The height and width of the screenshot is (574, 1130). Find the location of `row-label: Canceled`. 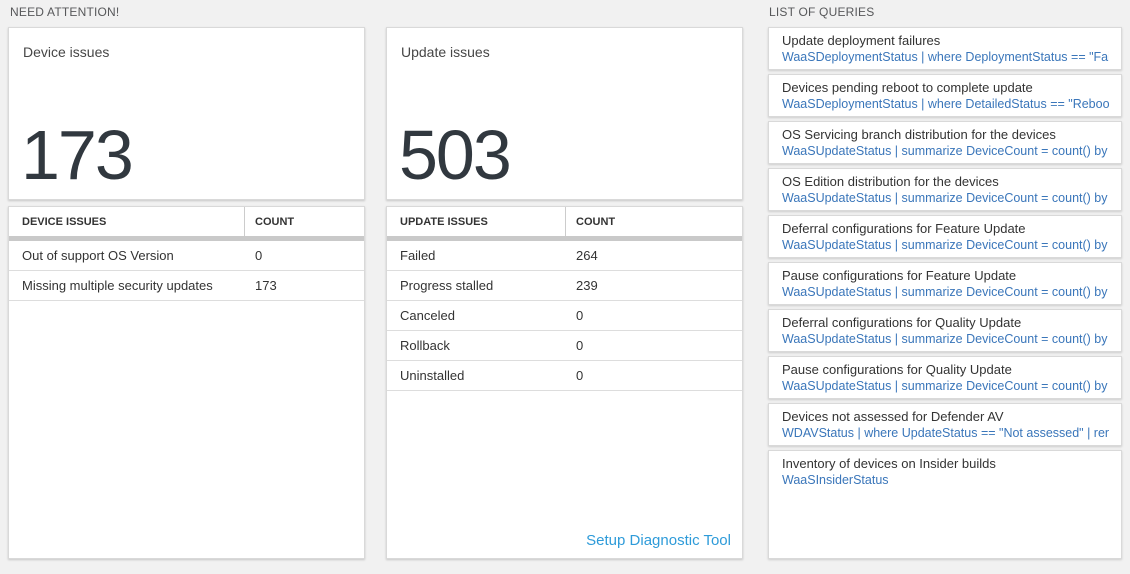

row-label: Canceled is located at coordinates (427, 315).